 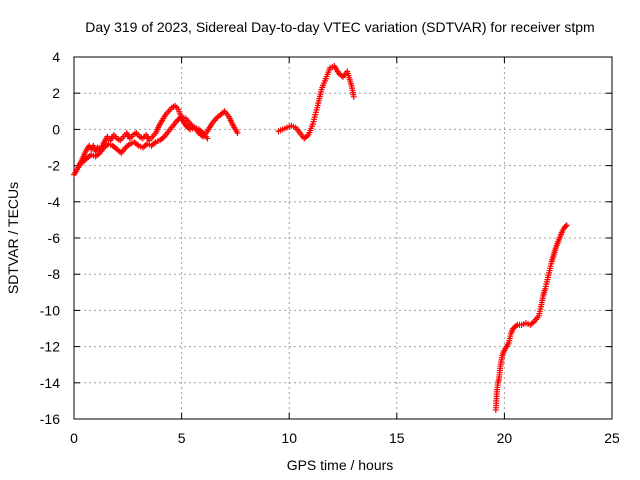 I want to click on x-tick-label: 25, so click(x=612, y=438).